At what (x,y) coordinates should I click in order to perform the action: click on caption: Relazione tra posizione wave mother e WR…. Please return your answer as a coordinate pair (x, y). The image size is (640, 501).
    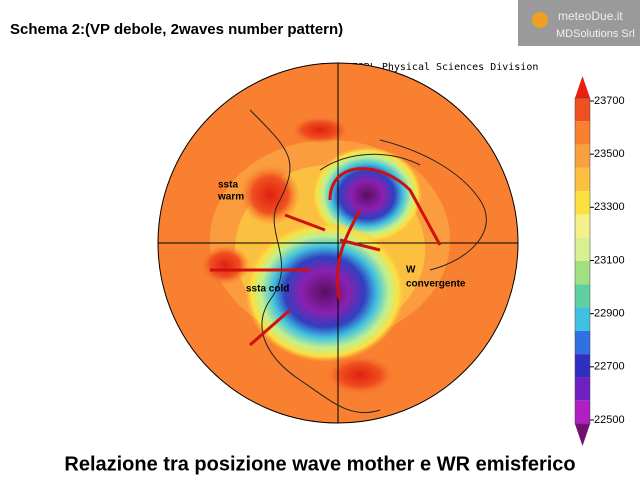
    Looking at the image, I should click on (319, 464).